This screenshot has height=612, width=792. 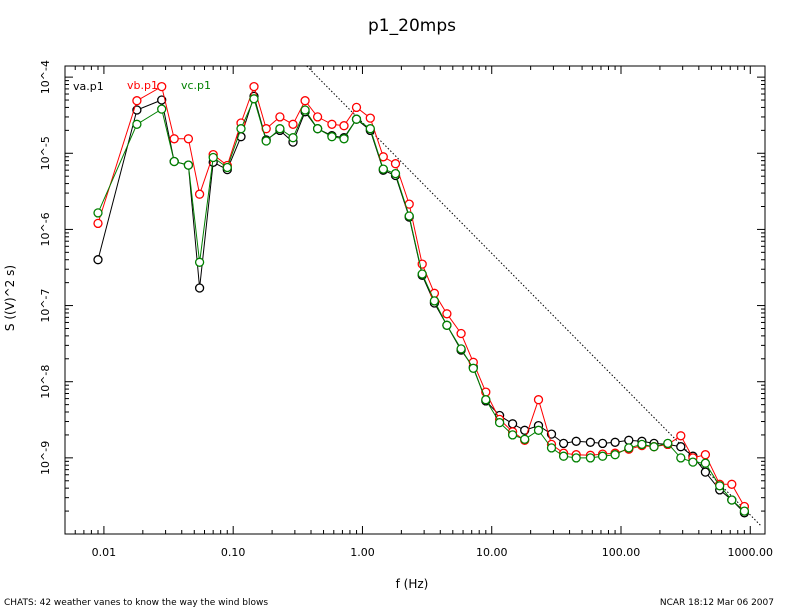 What do you see at coordinates (45, 153) in the screenshot?
I see `y-tick-label: 10^-5` at bounding box center [45, 153].